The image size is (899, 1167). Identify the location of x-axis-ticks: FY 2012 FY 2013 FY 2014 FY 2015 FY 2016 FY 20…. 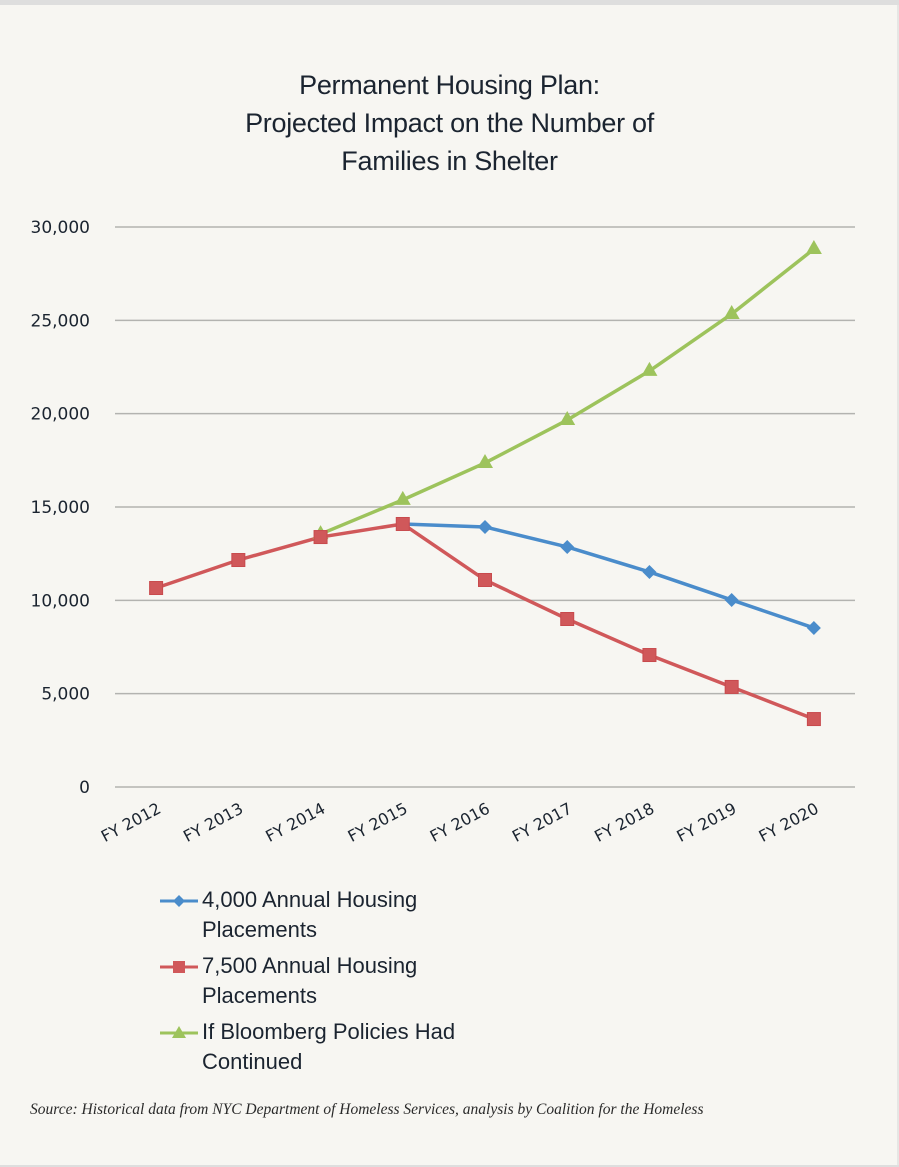
(460, 822).